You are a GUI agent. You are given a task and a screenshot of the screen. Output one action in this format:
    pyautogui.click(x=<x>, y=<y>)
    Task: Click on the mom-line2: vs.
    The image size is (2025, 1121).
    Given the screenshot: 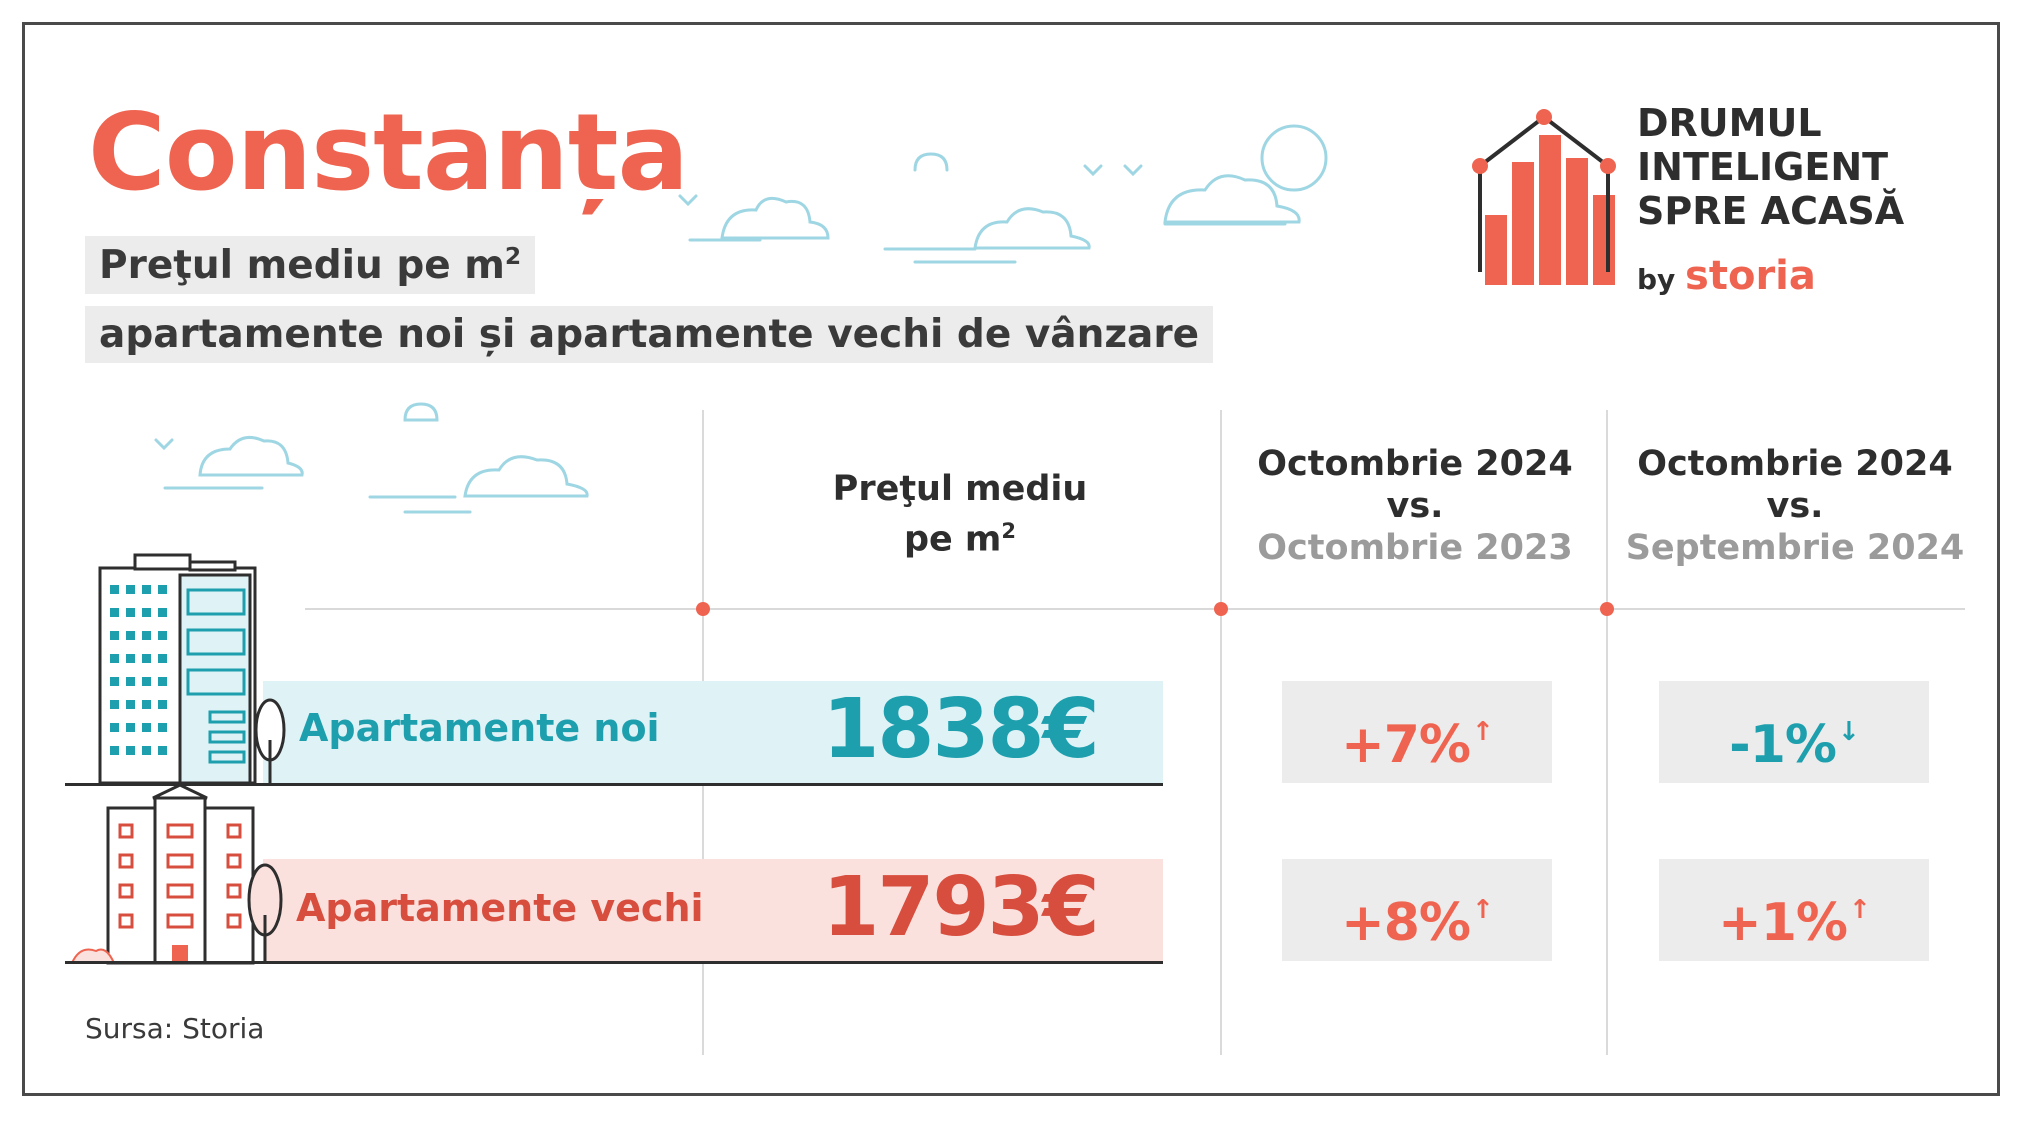 What is the action you would take?
    pyautogui.click(x=1795, y=506)
    